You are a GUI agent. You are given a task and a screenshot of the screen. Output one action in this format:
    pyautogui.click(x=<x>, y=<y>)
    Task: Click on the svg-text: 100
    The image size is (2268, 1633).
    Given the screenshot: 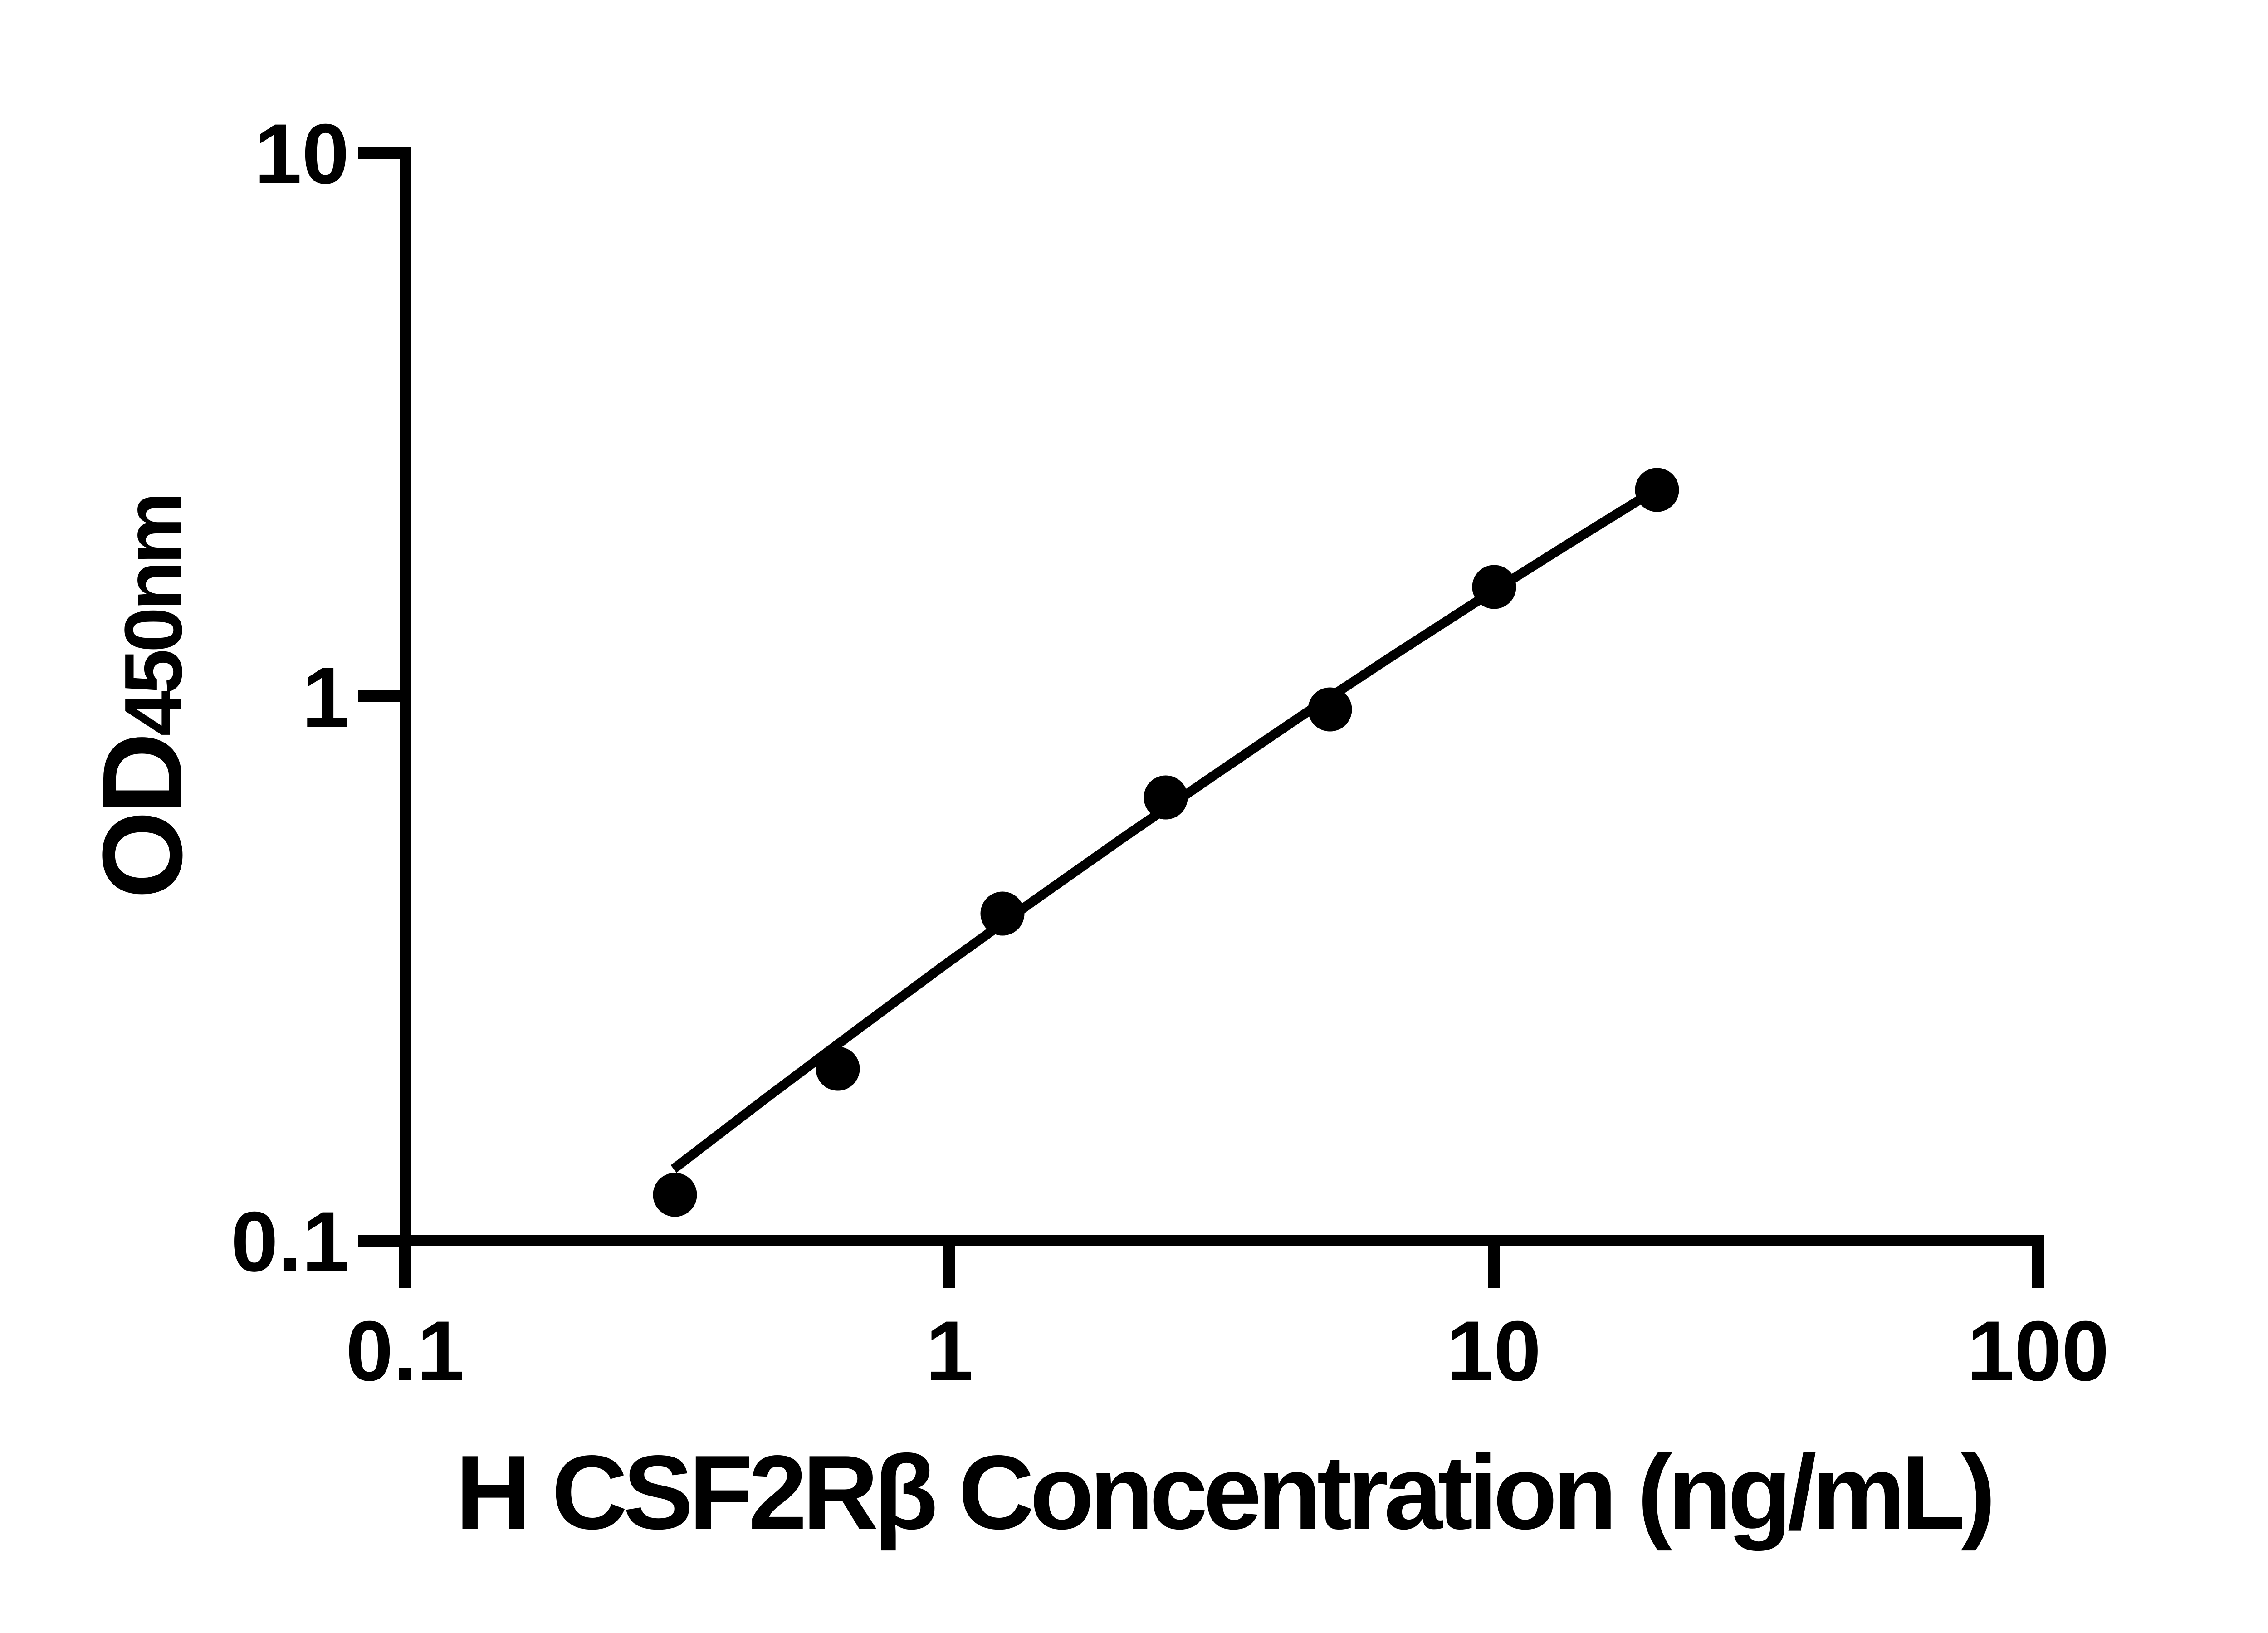 What is the action you would take?
    pyautogui.click(x=2038, y=1350)
    